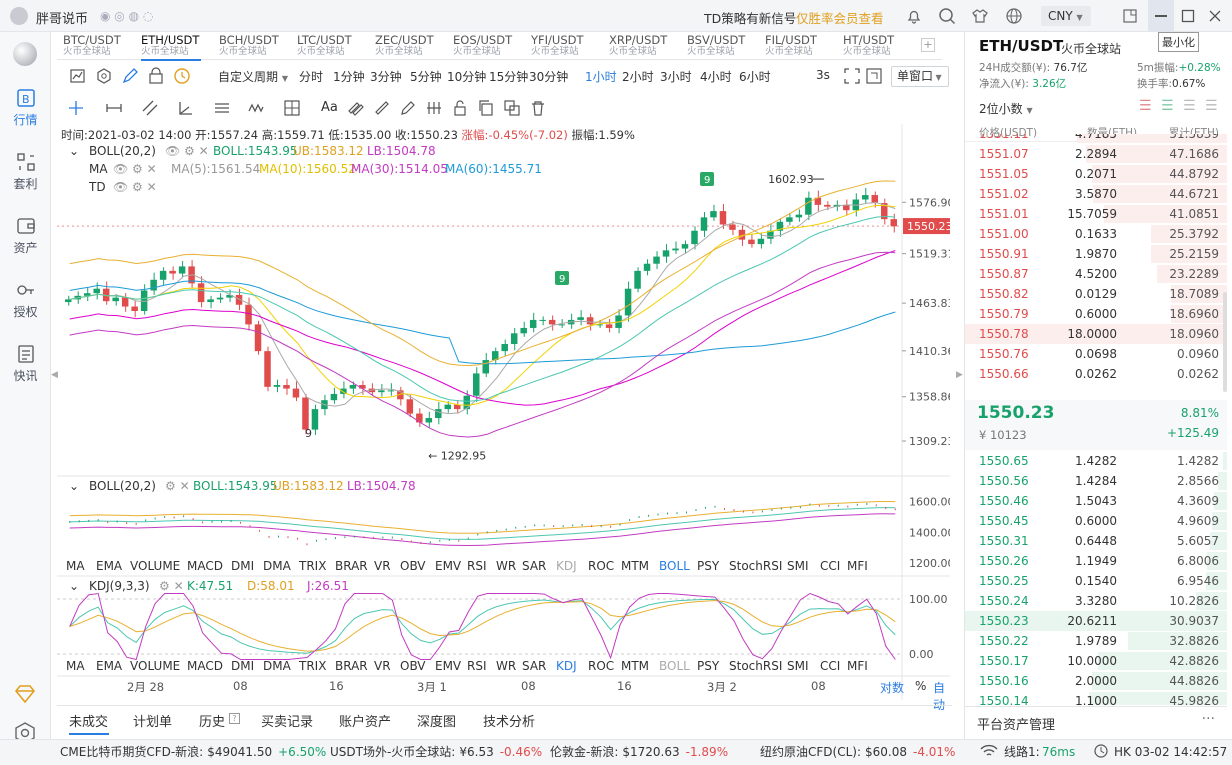  What do you see at coordinates (914, 16) in the screenshot?
I see `bell-icon` at bounding box center [914, 16].